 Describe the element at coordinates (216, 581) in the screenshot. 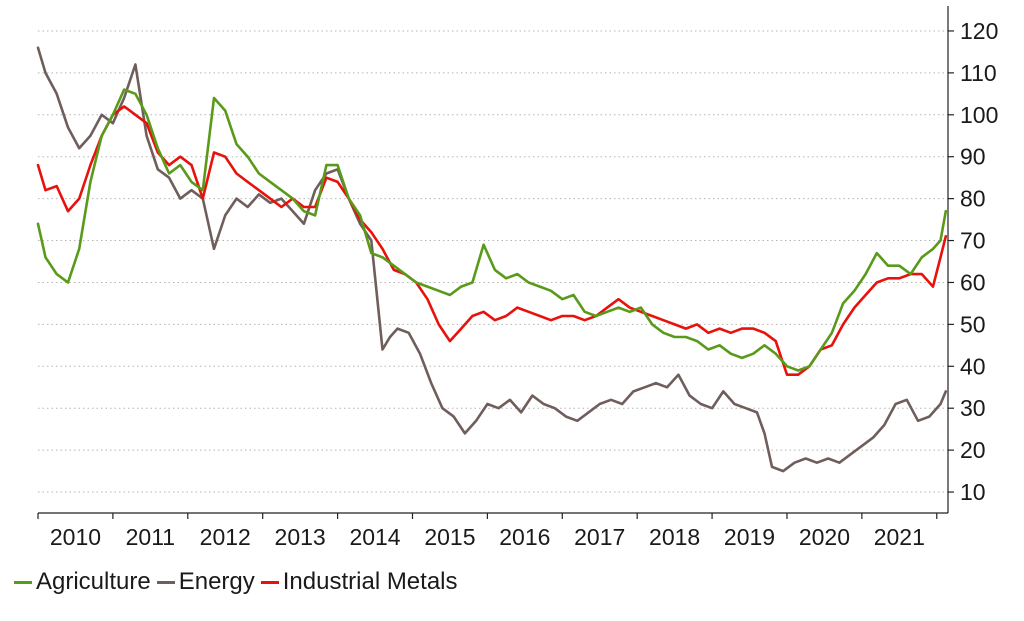

I see `legend-label-energy: Energy` at that location.